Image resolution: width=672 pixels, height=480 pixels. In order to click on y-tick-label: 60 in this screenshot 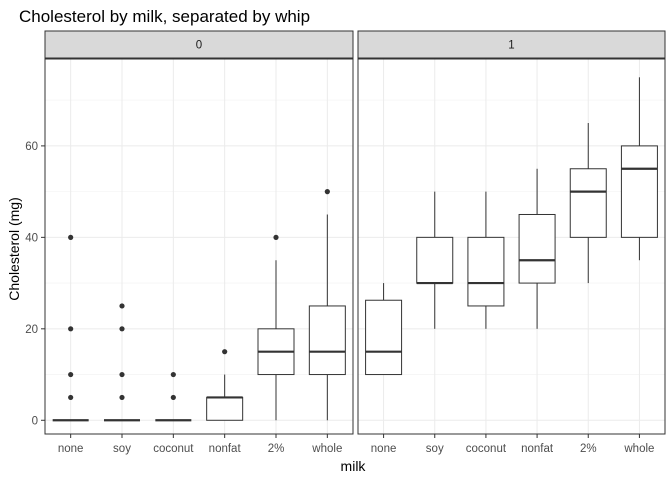, I will do `click(31, 147)`.